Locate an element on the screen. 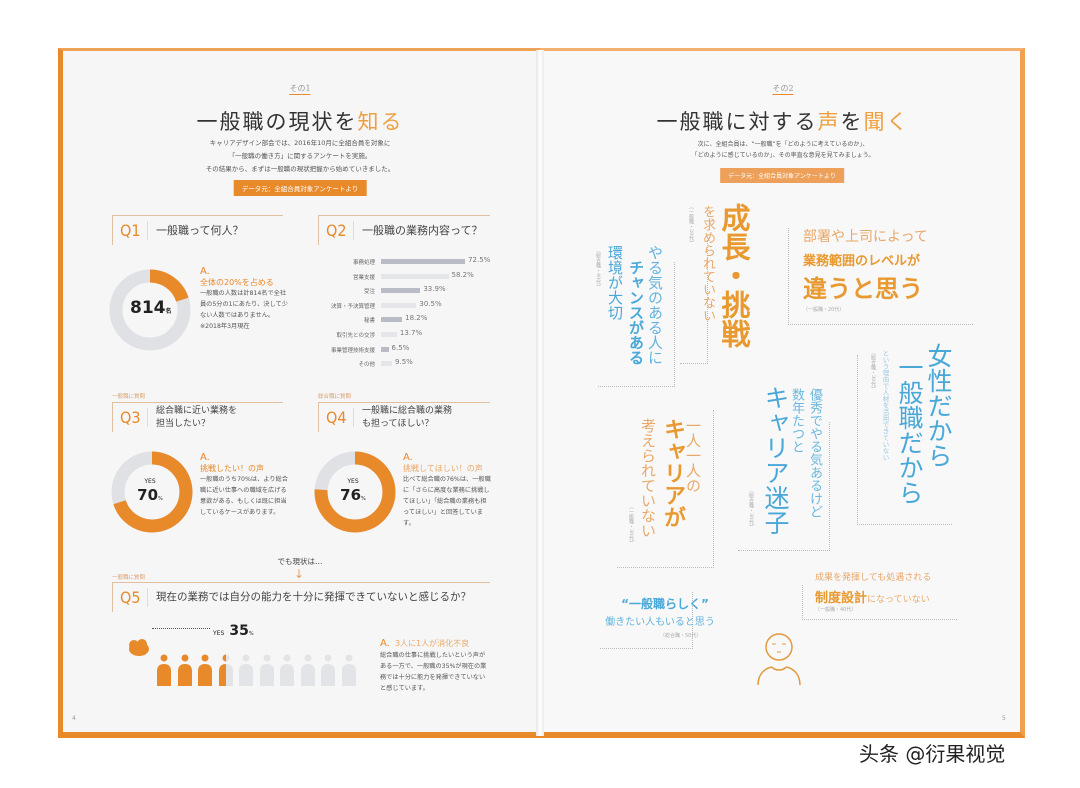 The height and width of the screenshot is (788, 1080). q5-header: Q5 現在の業務では自分の能力を十分に発揮できていないと感じるか？ is located at coordinates (301, 597).